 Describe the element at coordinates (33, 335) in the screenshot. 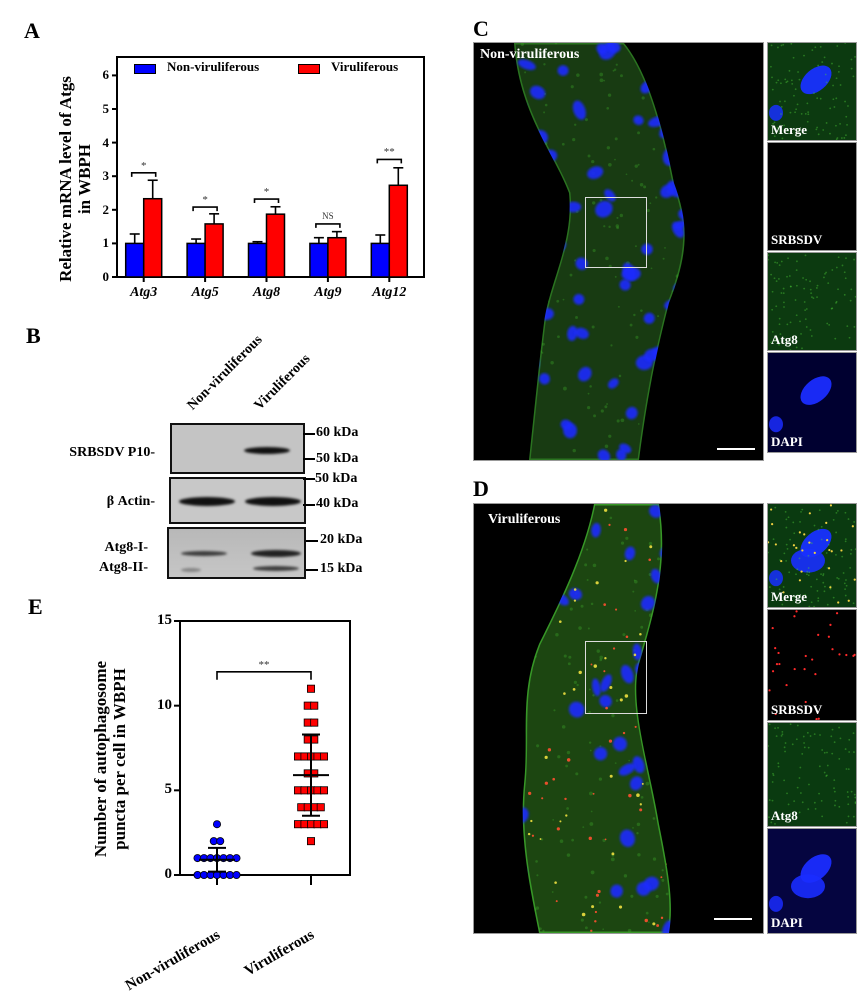

I see `panel-b-letter: B` at that location.